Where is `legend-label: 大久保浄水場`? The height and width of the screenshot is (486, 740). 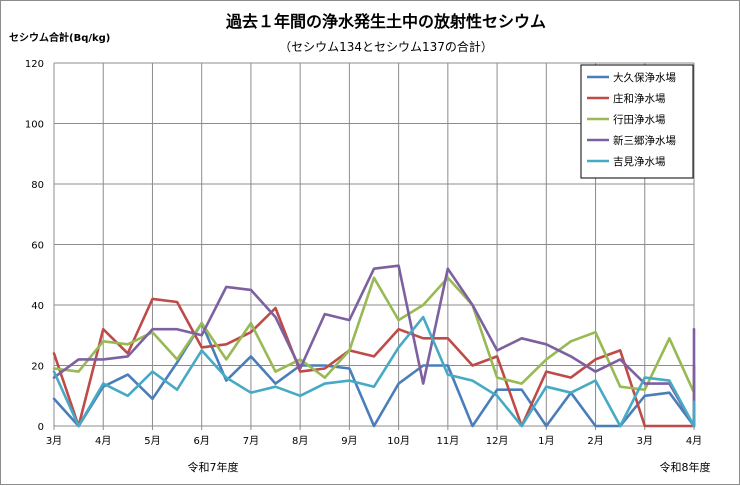
legend-label: 大久保浄水場 is located at coordinates (644, 77).